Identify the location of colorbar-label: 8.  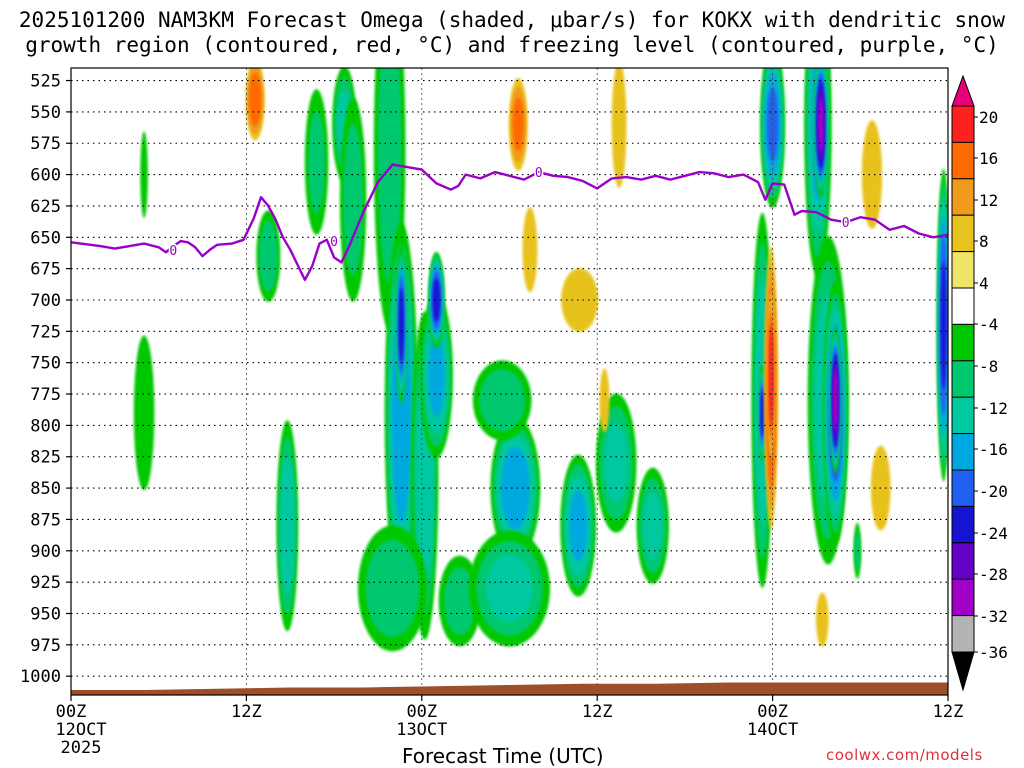
(984, 241).